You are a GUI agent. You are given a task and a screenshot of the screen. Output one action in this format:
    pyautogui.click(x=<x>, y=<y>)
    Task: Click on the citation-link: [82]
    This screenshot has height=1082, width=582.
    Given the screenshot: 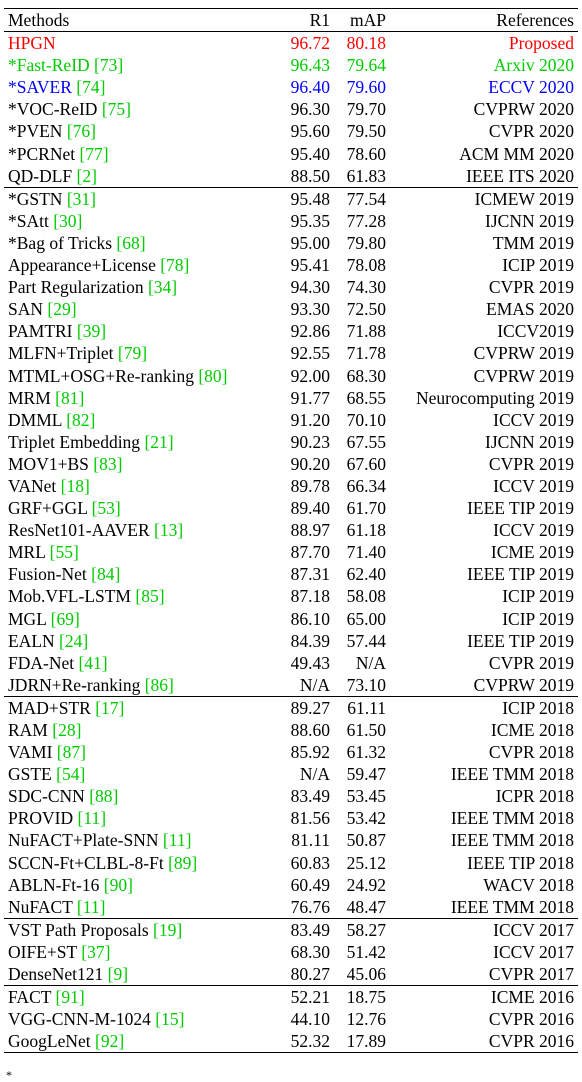 What is the action you would take?
    pyautogui.click(x=81, y=419)
    